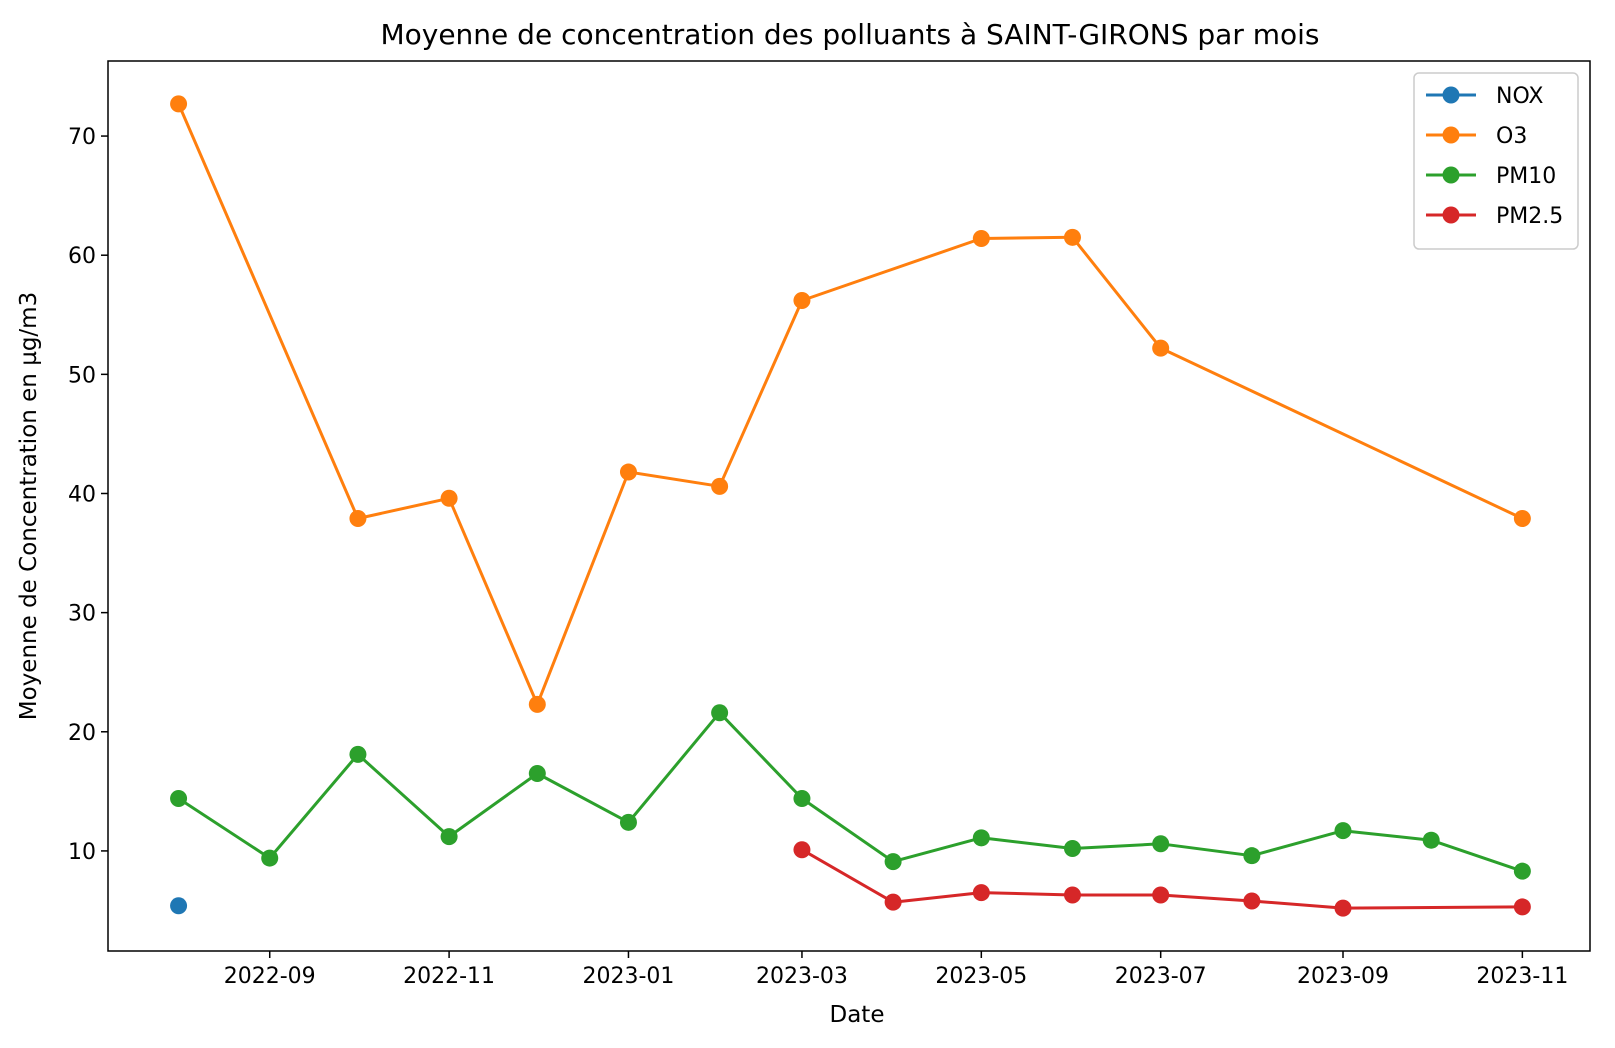  I want to click on y-axis-label: Moyenne de Concentration en µg/m3, so click(29, 506).